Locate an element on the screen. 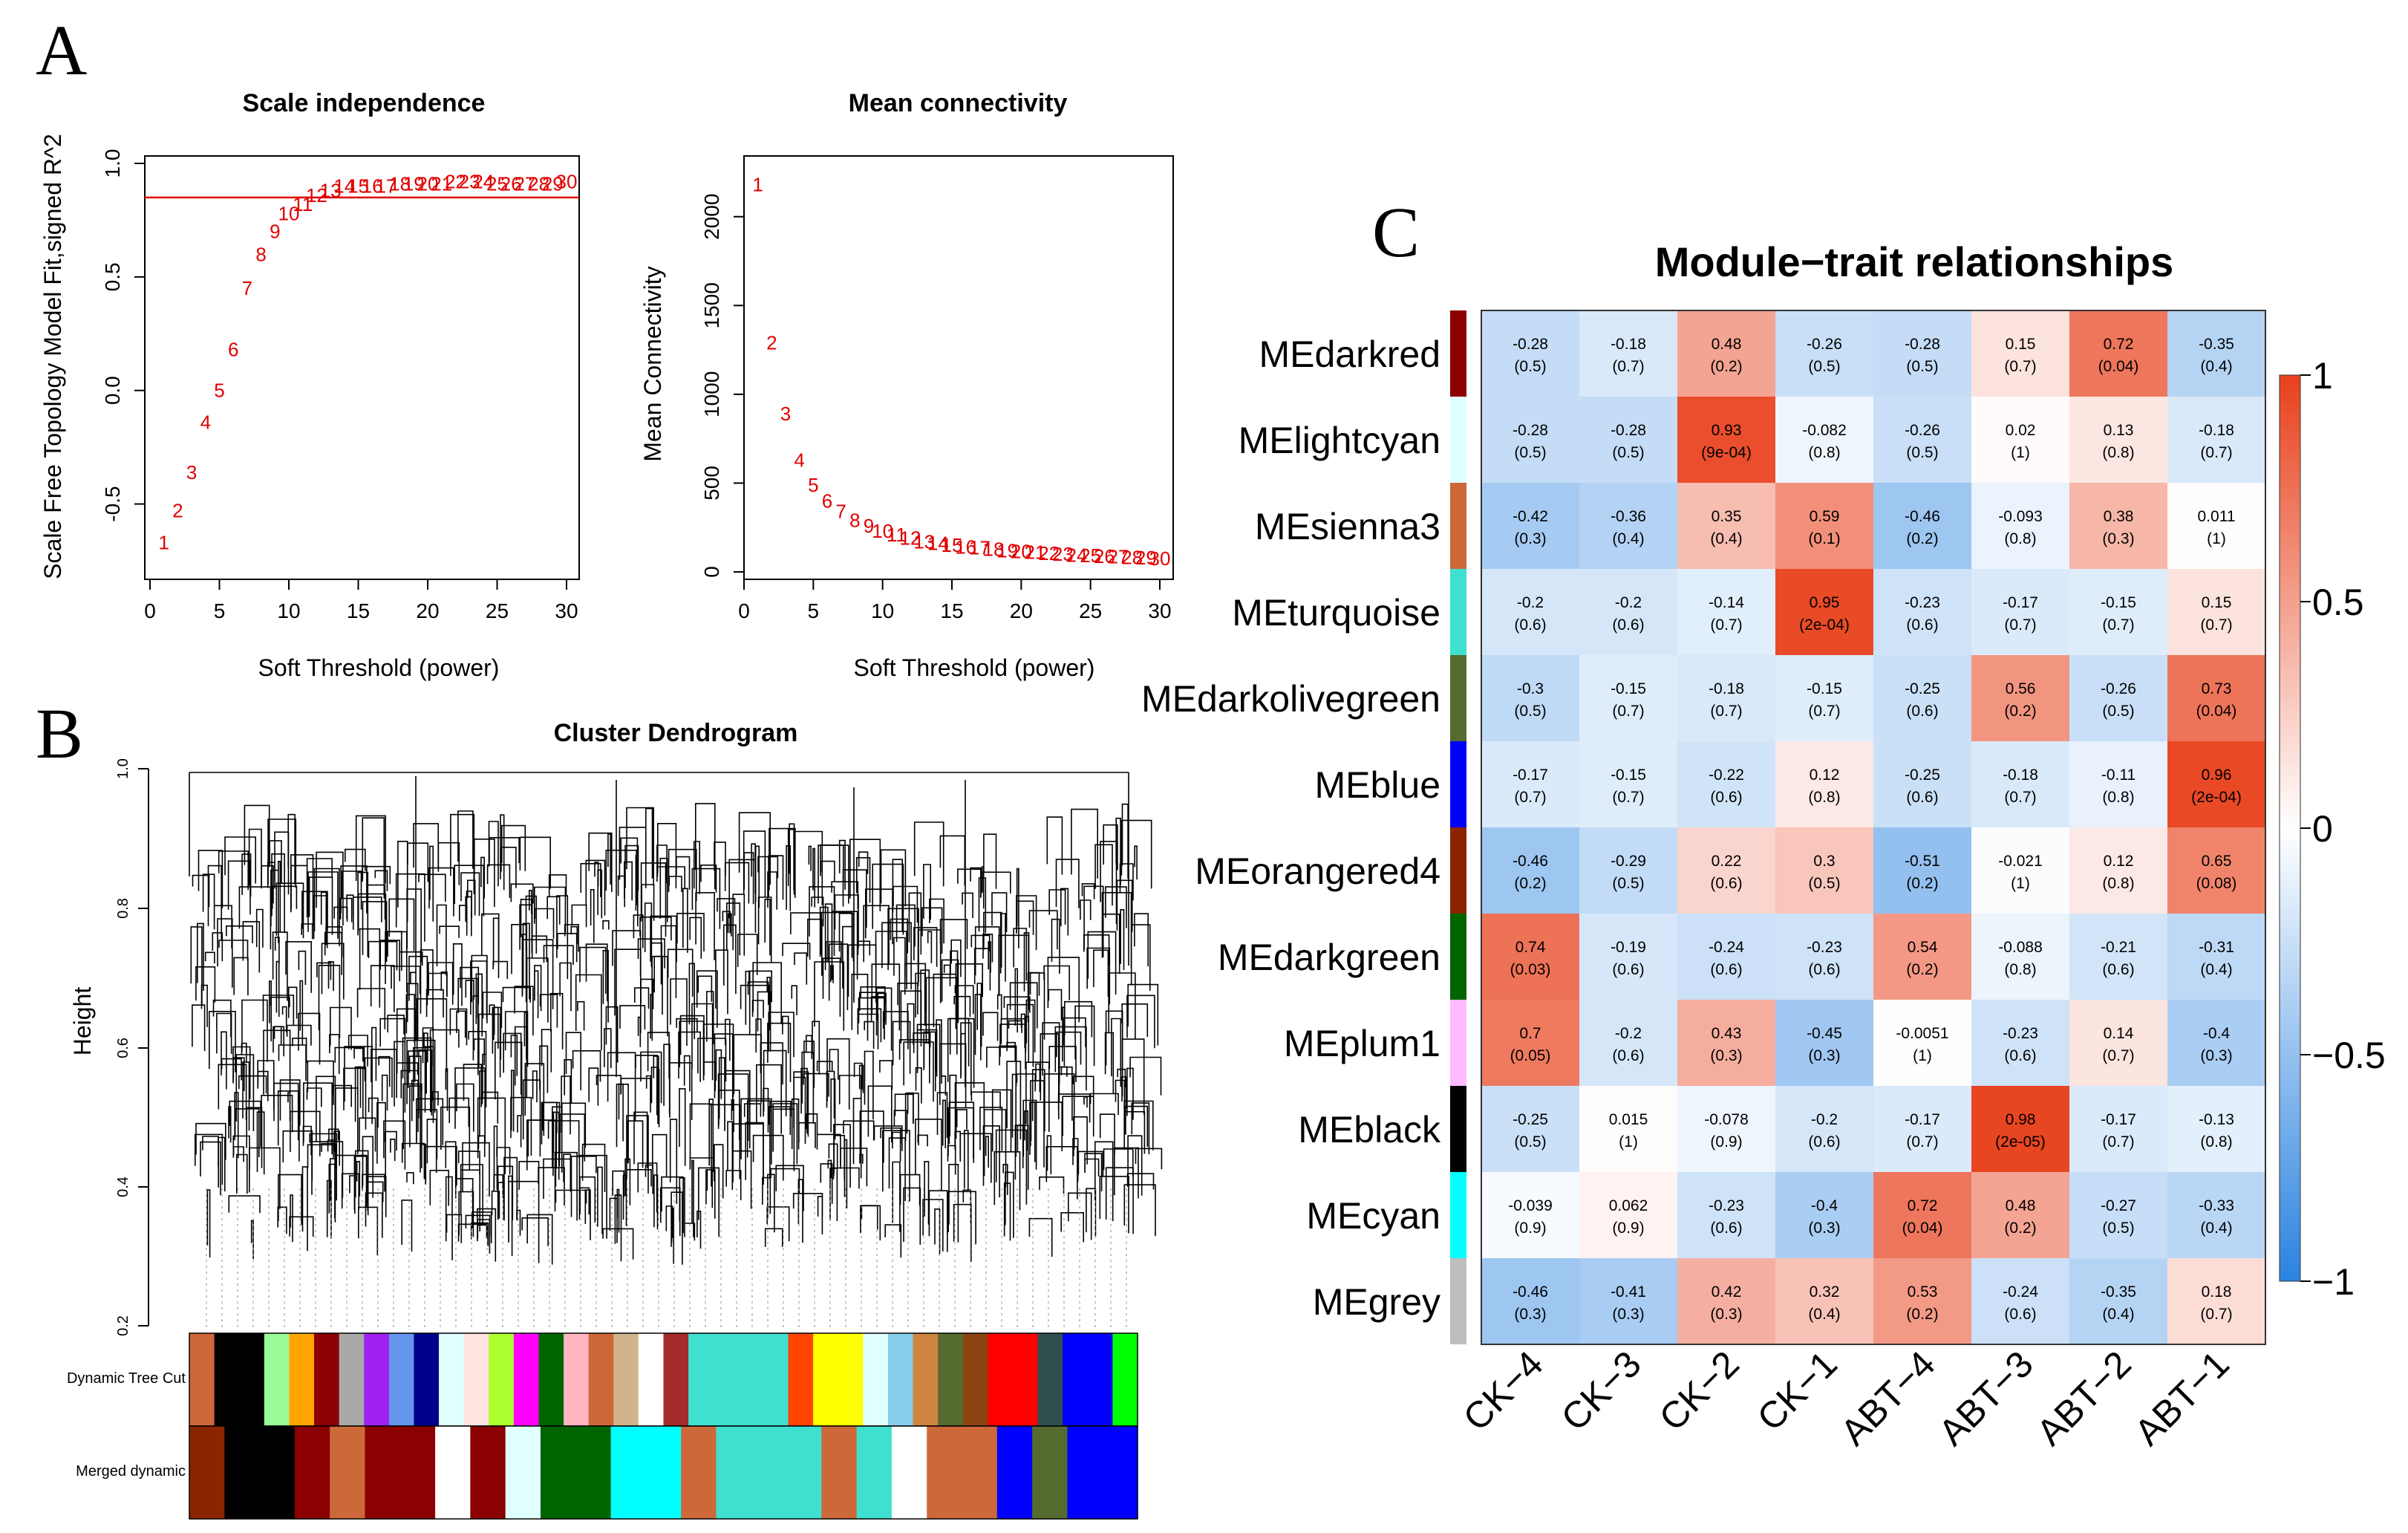 The width and height of the screenshot is (2408, 1533). cell-correlation: -0.25 is located at coordinates (1922, 688).